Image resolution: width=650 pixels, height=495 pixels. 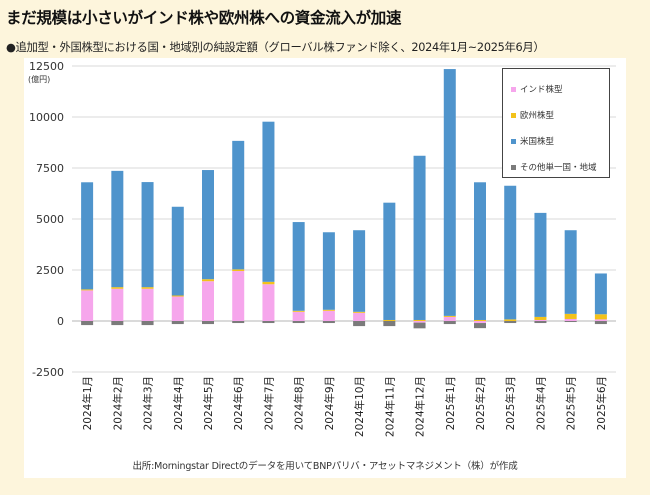 I want to click on legend-swatch-europe, so click(x=513, y=115).